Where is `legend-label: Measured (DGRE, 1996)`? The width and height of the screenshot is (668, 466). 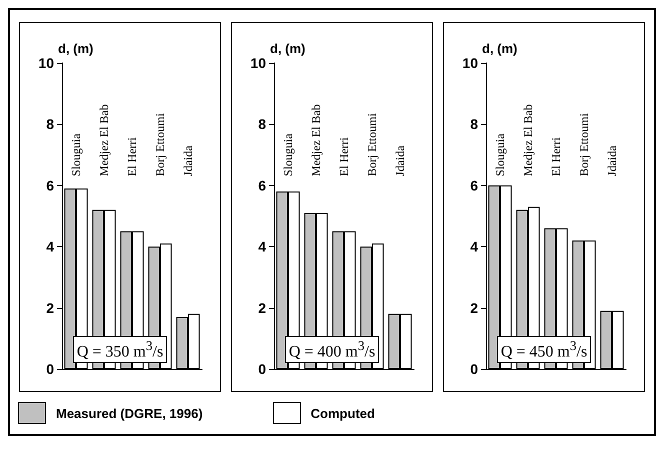
legend-label: Measured (DGRE, 1996) is located at coordinates (129, 413).